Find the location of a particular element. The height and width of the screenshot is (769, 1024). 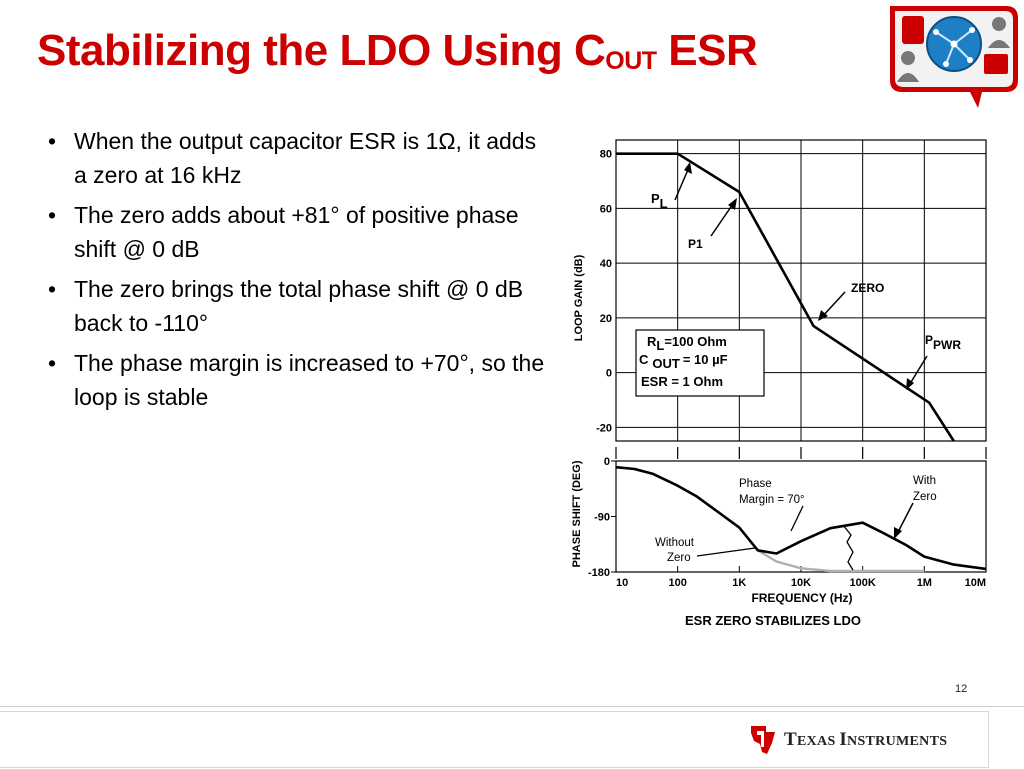

x-tick-label: 1K is located at coordinates (739, 583).